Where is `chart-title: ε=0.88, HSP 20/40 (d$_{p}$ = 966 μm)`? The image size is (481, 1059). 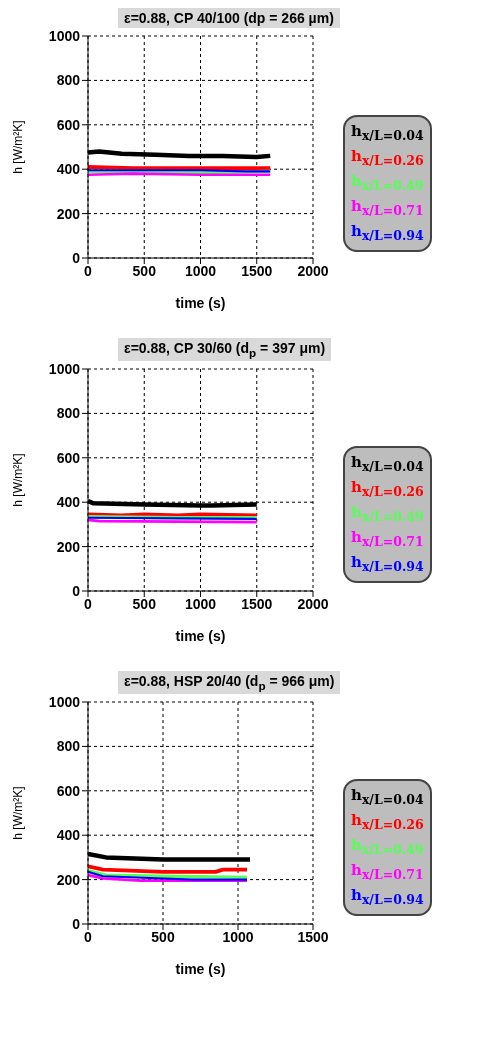 chart-title: ε=0.88, HSP 20/40 (d$_{p}$ = 966 μm) is located at coordinates (229, 682).